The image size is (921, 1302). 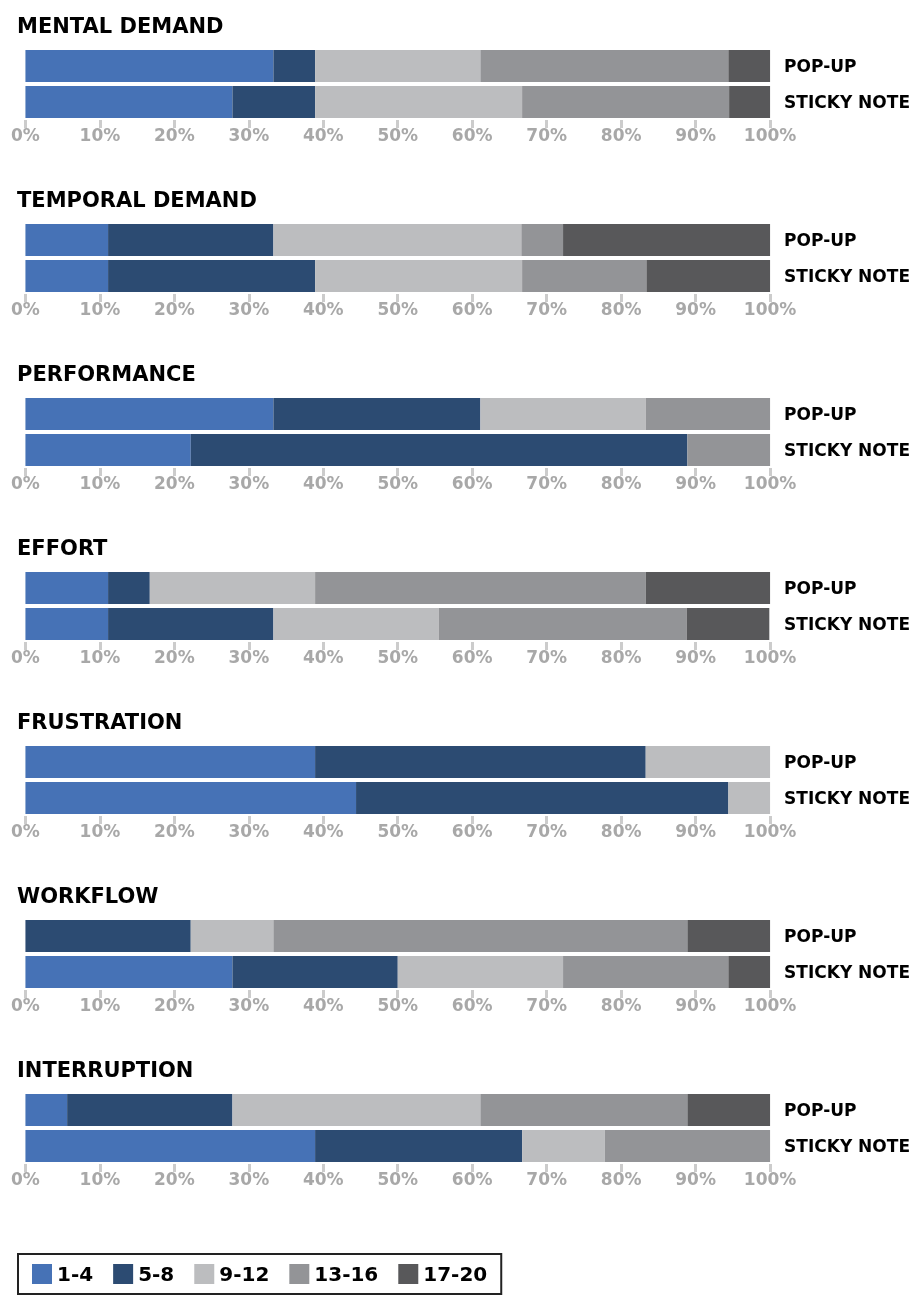 I want to click on legend-label: 9-12, so click(x=244, y=1274).